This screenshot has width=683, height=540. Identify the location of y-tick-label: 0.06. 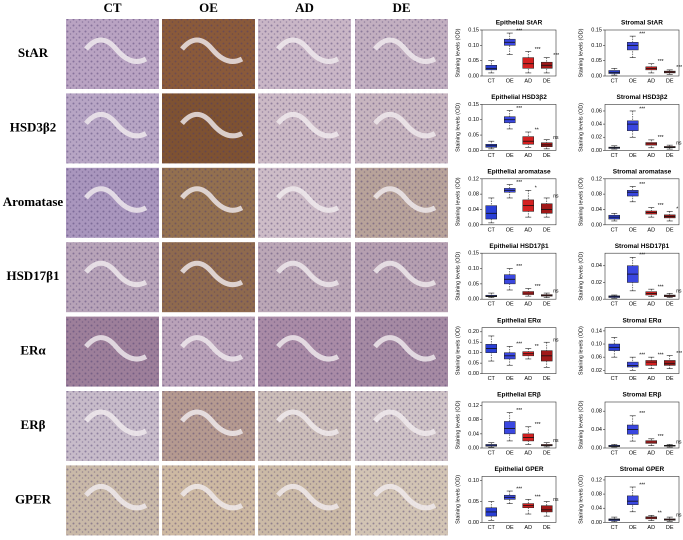
(596, 111).